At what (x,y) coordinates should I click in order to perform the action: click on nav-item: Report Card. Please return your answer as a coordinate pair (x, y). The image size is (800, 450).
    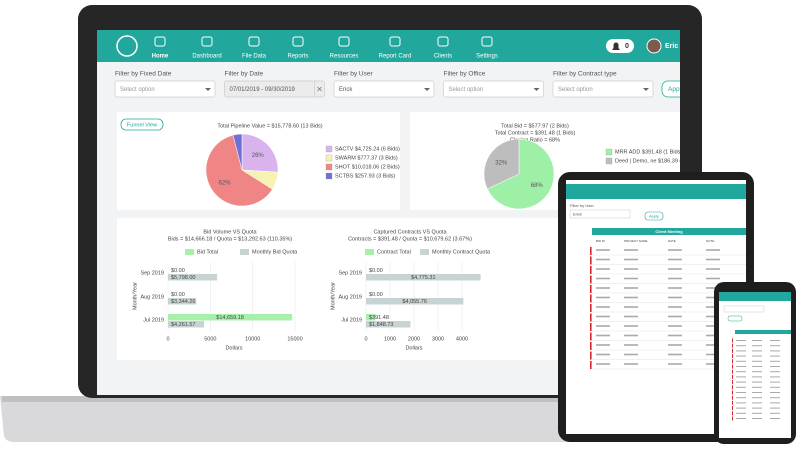
    Looking at the image, I should click on (395, 48).